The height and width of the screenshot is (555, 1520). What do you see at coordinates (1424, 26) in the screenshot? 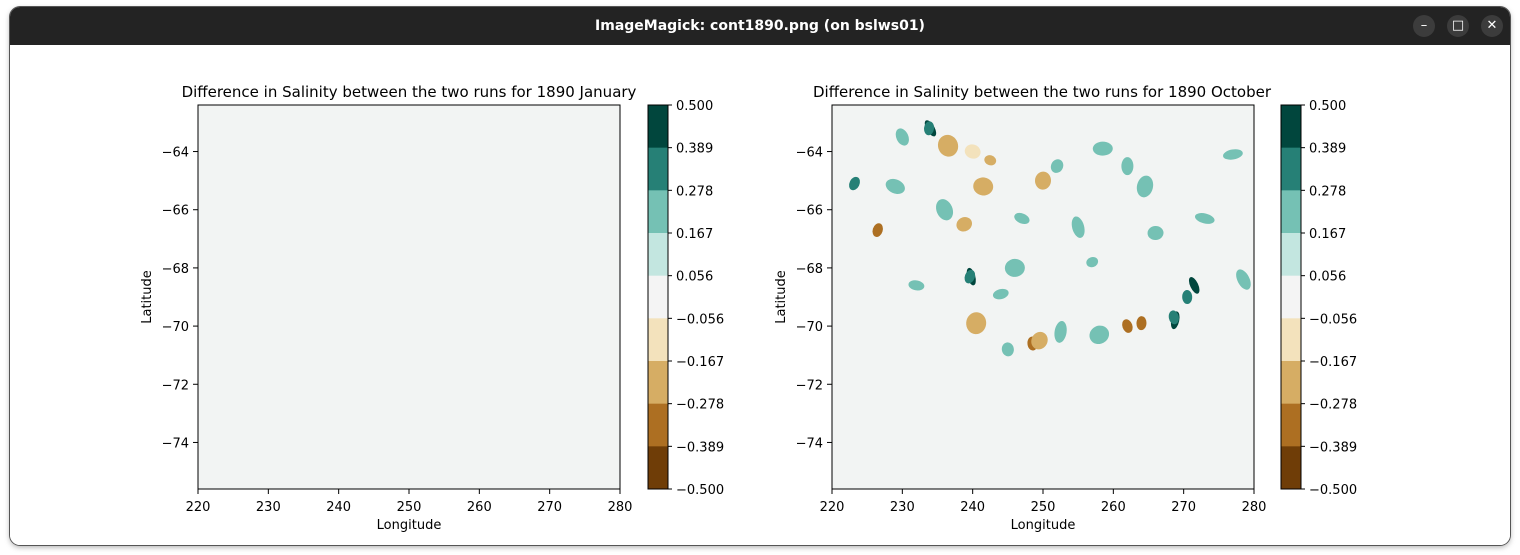
I see `minimize-button: –` at bounding box center [1424, 26].